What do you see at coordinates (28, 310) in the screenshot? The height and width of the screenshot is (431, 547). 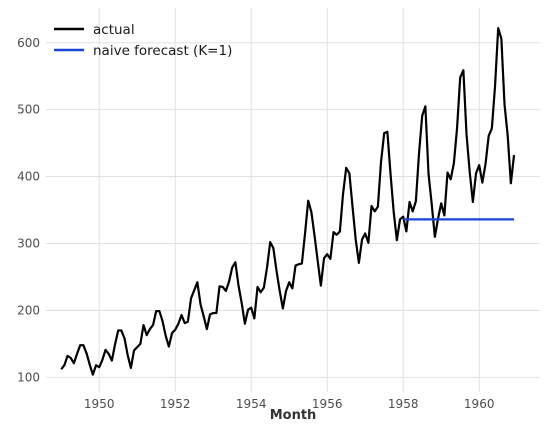 I see `y-tick-label: 200` at bounding box center [28, 310].